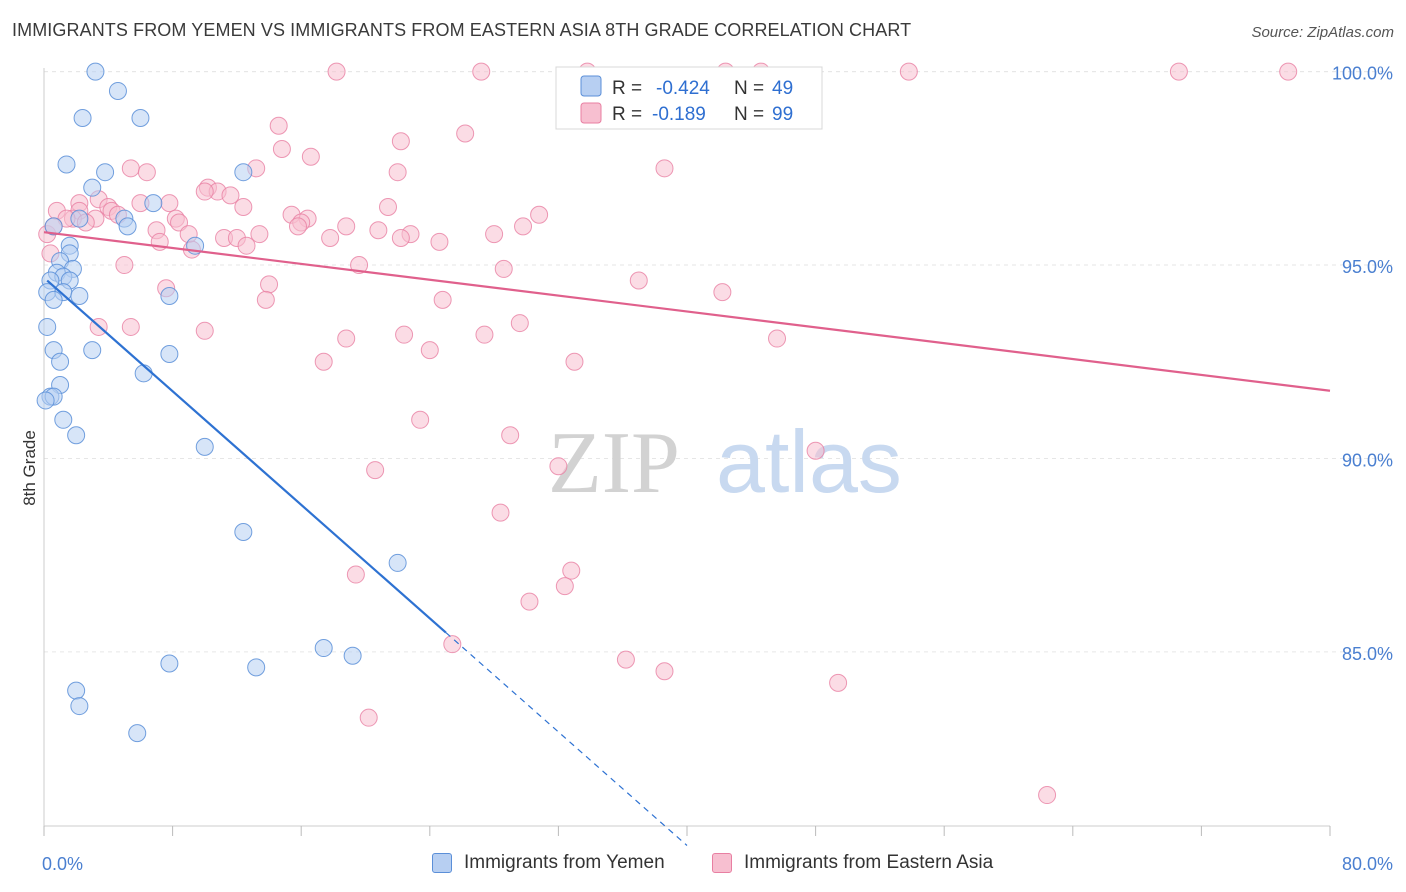 This screenshot has height=892, width=1406. Describe the element at coordinates (1367, 267) in the screenshot. I see `y-tick-label: 95.0%` at that location.